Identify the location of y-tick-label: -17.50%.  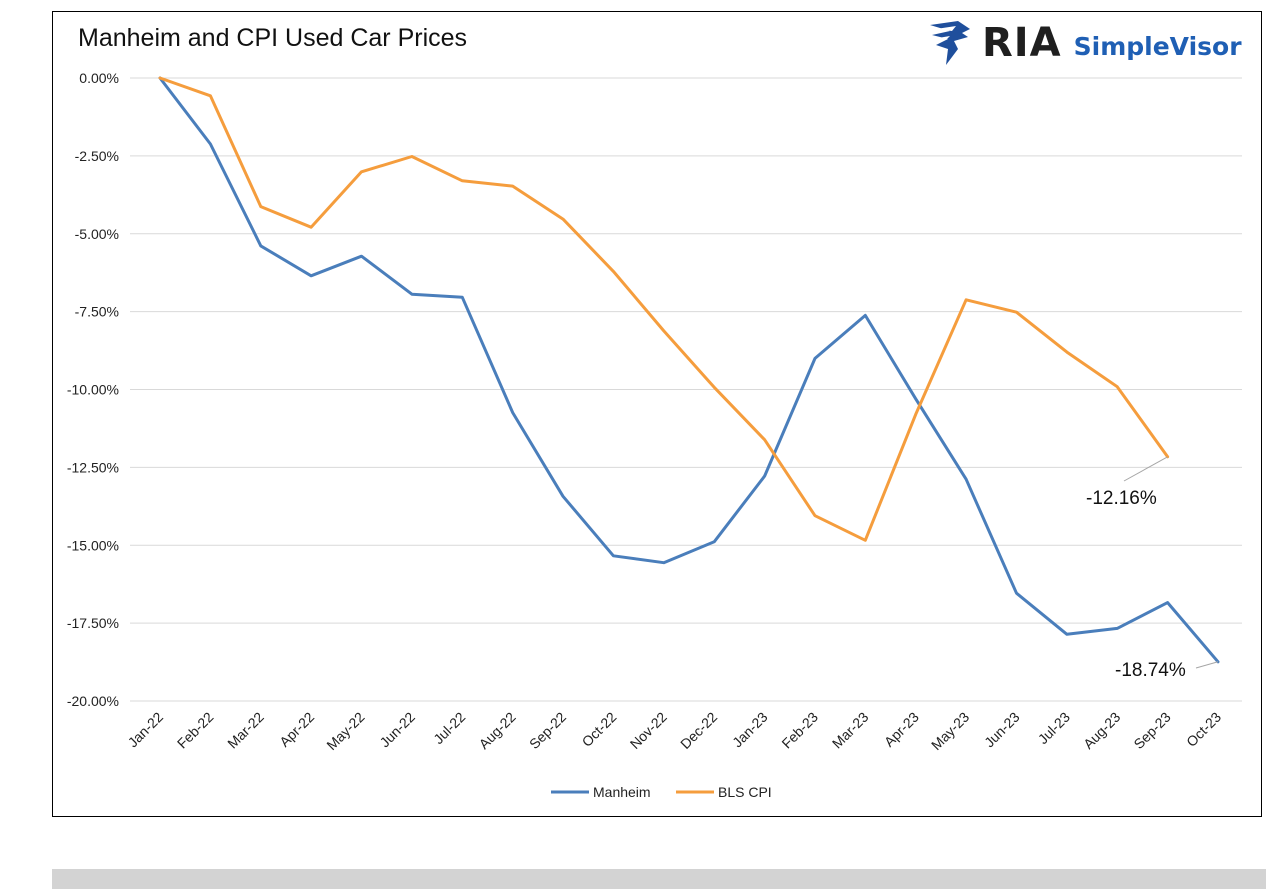
(93, 623).